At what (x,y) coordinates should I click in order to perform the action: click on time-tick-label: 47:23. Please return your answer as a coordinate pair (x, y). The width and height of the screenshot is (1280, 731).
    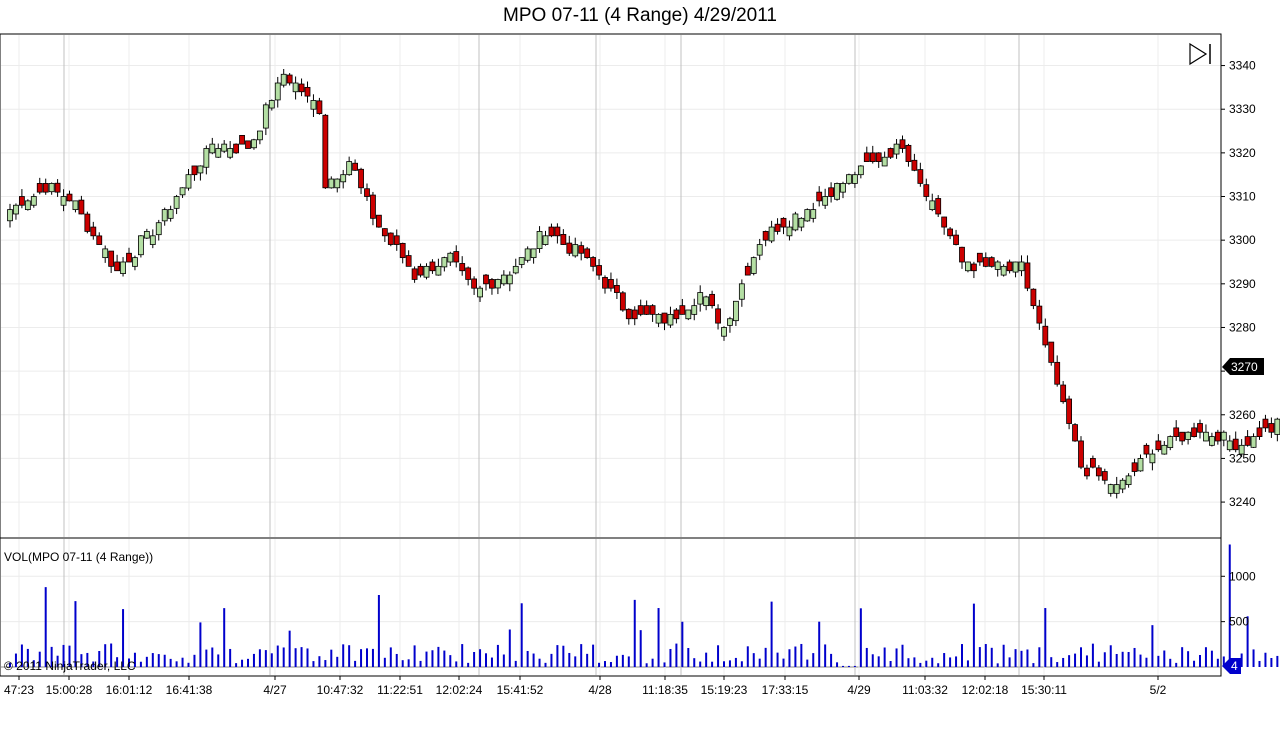
    Looking at the image, I should click on (19, 690).